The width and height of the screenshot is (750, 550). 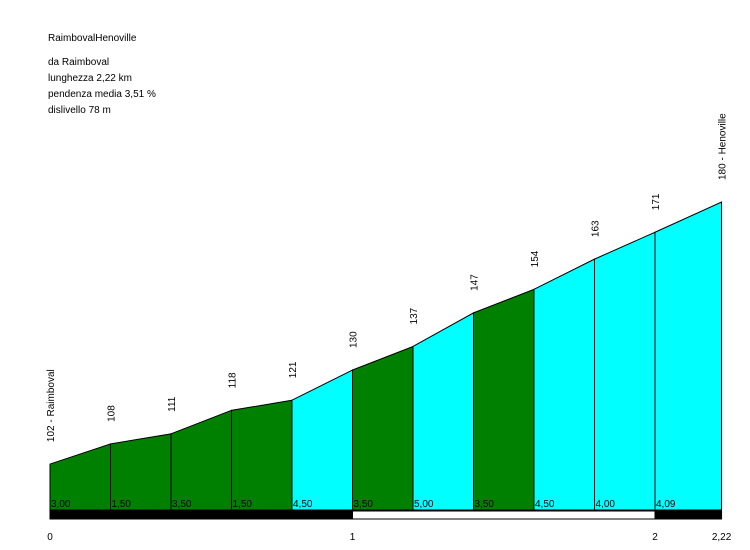 What do you see at coordinates (475, 282) in the screenshot?
I see `elevation-label: 147` at bounding box center [475, 282].